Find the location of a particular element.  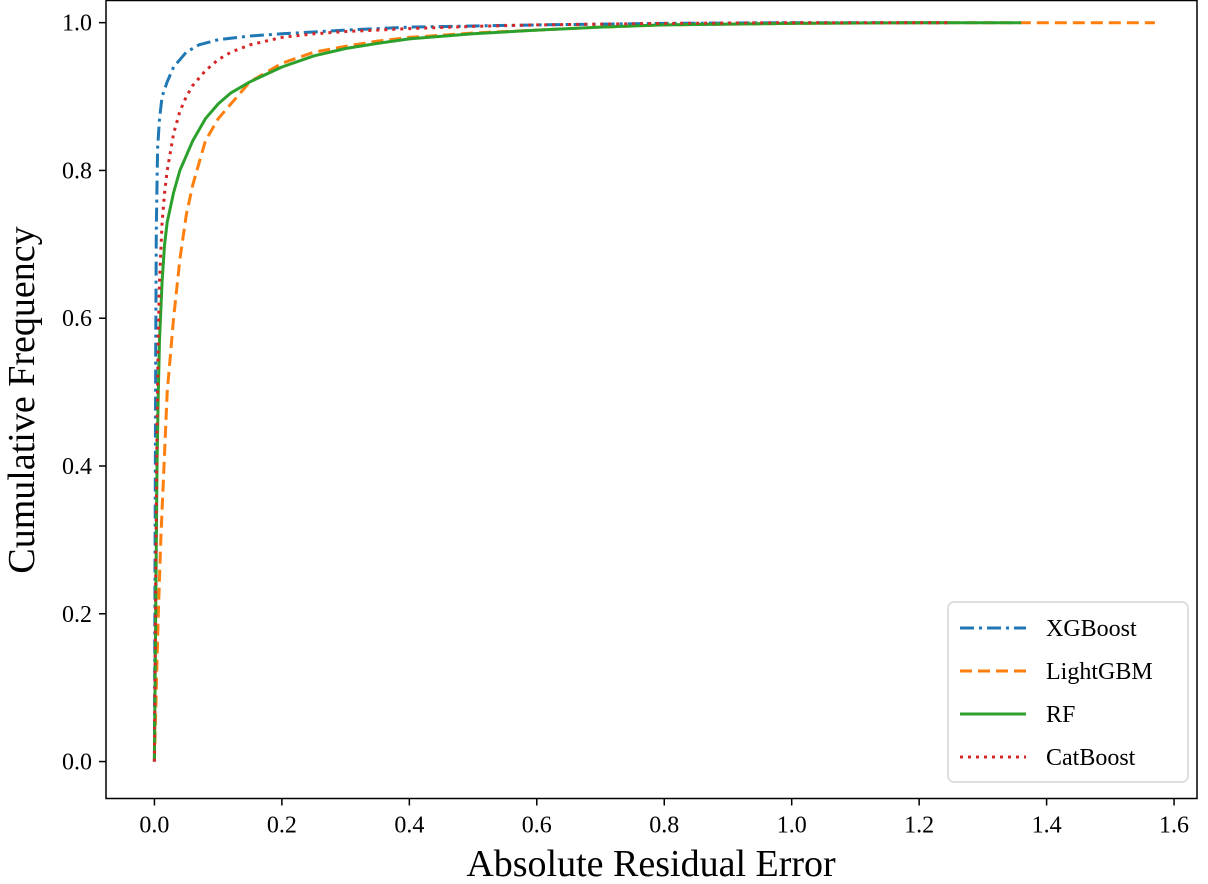

legend: XGBoost LightGBM RF CatBoost is located at coordinates (1068, 692).